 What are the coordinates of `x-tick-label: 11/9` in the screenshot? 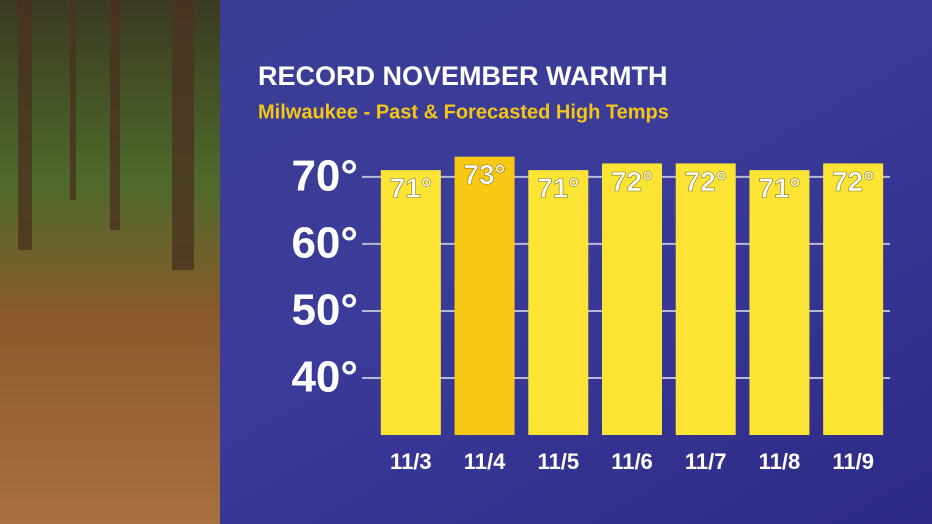 It's located at (853, 461).